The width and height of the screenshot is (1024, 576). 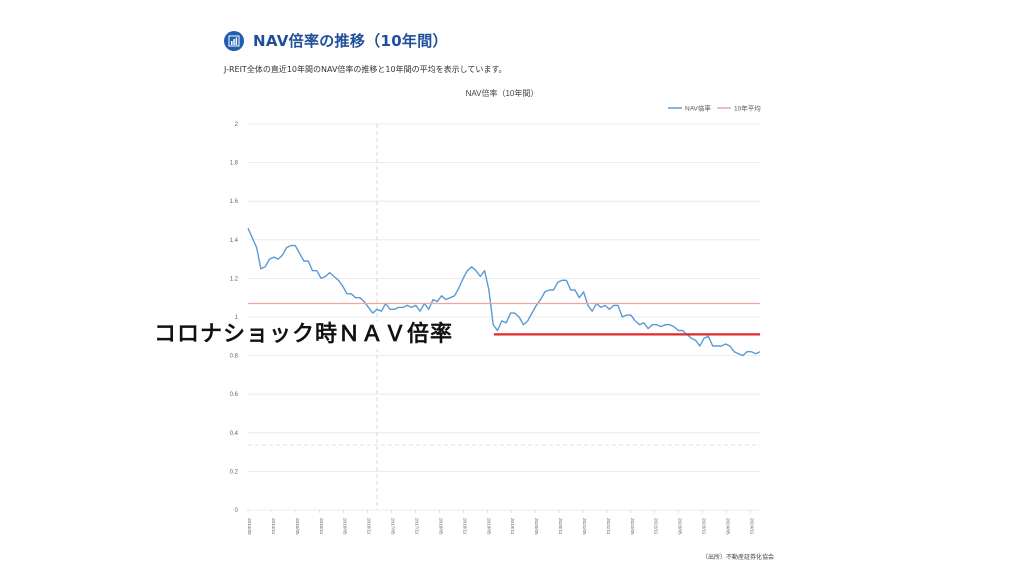 I want to click on x-tick-label: 2024/05, so click(x=728, y=526).